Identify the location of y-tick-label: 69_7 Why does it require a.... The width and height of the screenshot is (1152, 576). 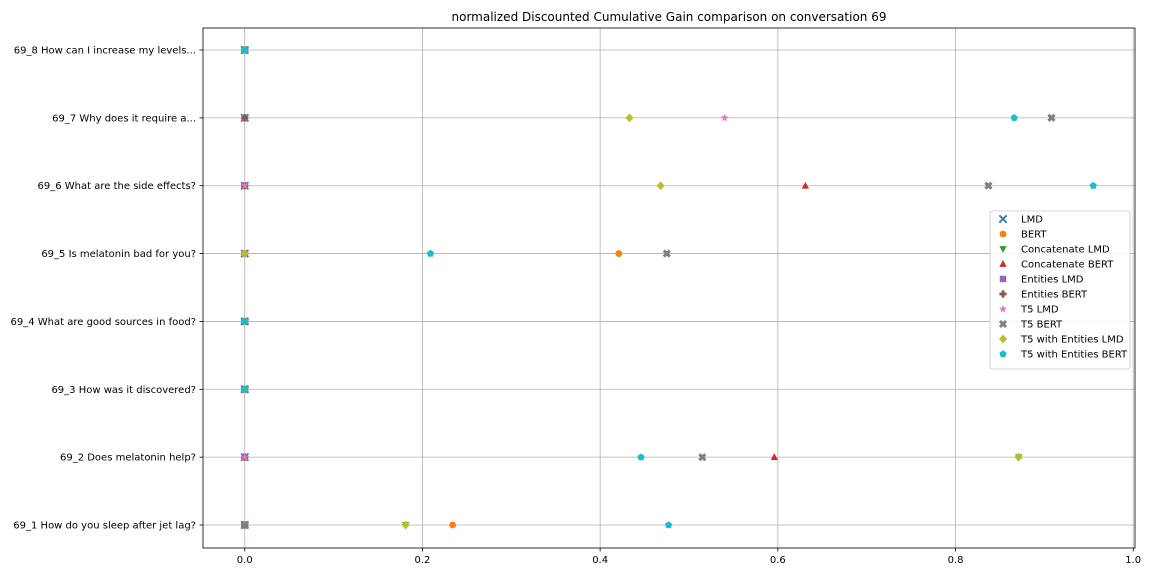
(124, 118).